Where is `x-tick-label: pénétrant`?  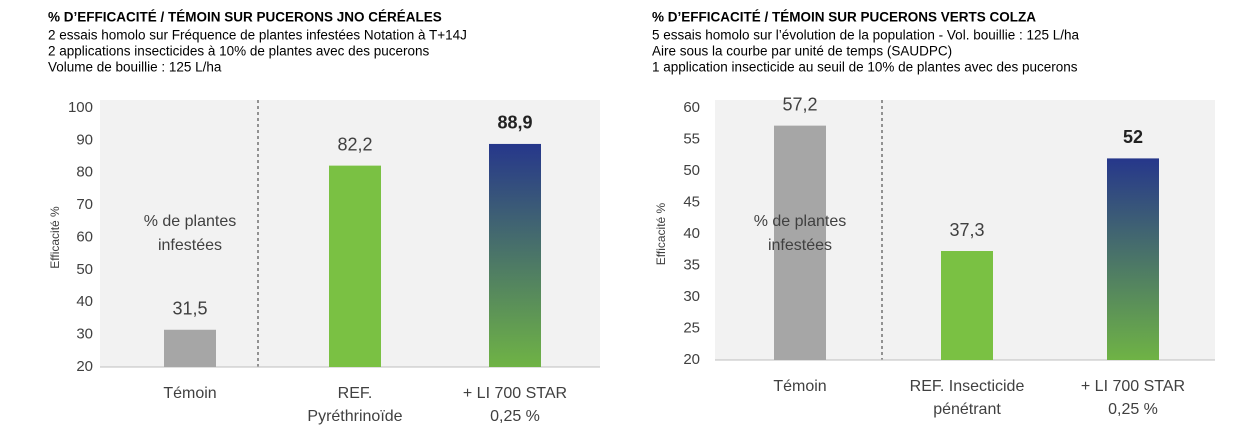
x-tick-label: pénétrant is located at coordinates (967, 409).